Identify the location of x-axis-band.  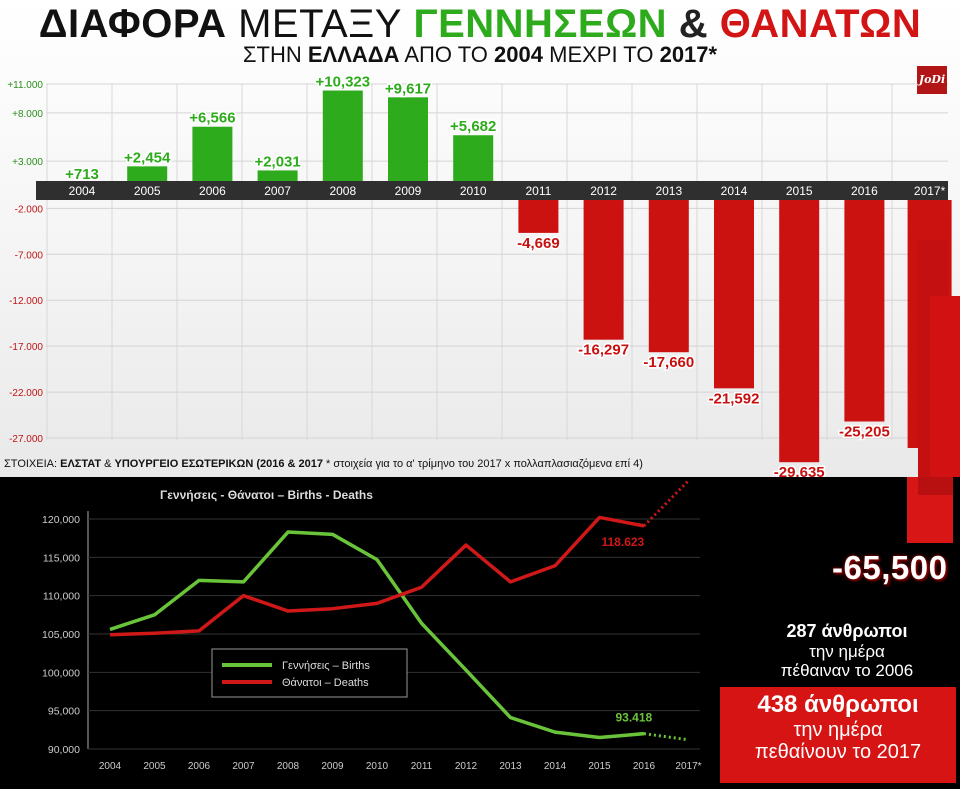
(492, 190).